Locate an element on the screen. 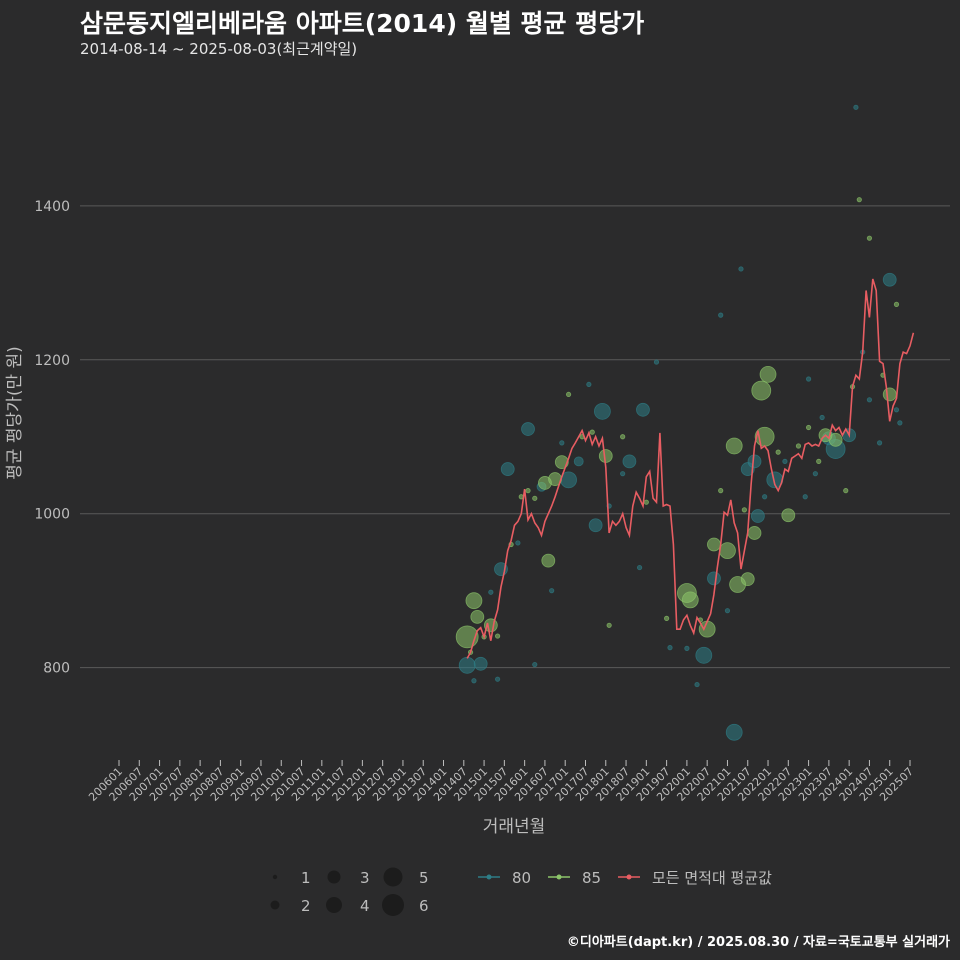  size-legend-label-5: 5 is located at coordinates (424, 878).